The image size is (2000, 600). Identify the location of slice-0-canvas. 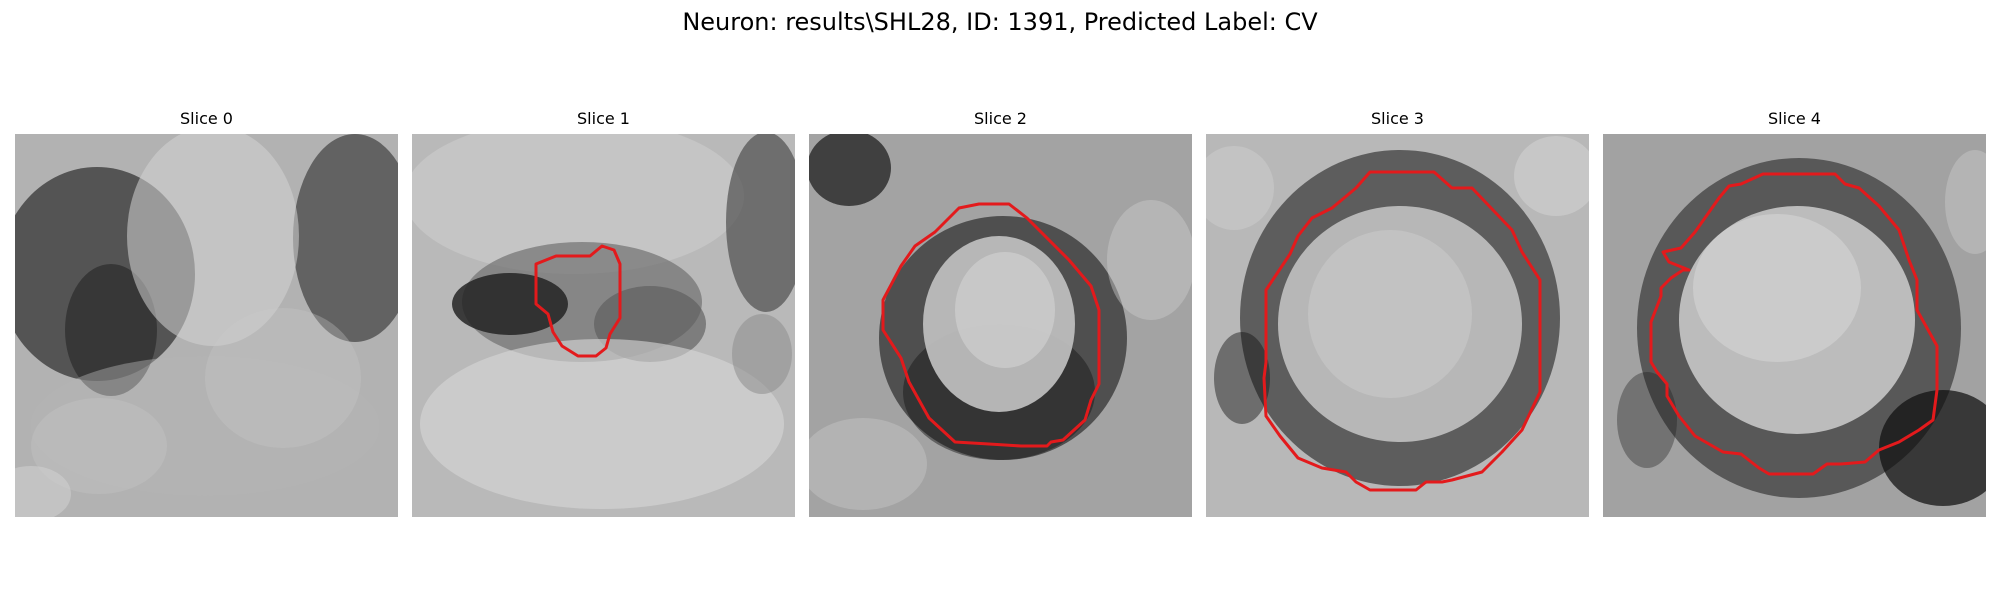
(206, 325).